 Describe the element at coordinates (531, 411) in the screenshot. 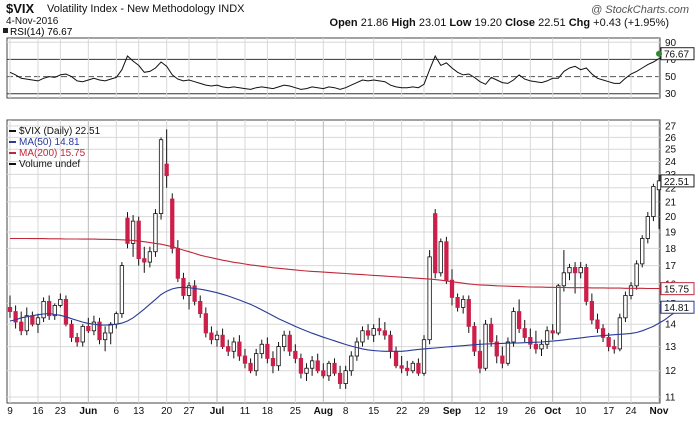

I see `x-axis-label: 26` at that location.